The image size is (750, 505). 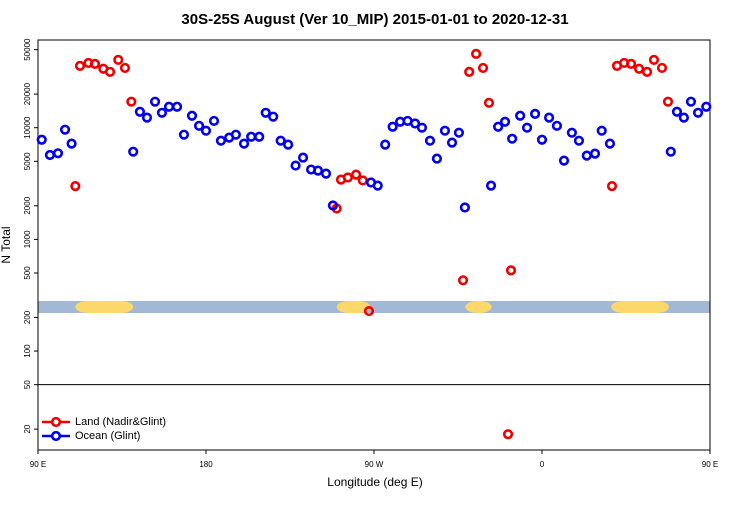 I want to click on legend-label: Ocean (Glint), so click(x=107, y=436).